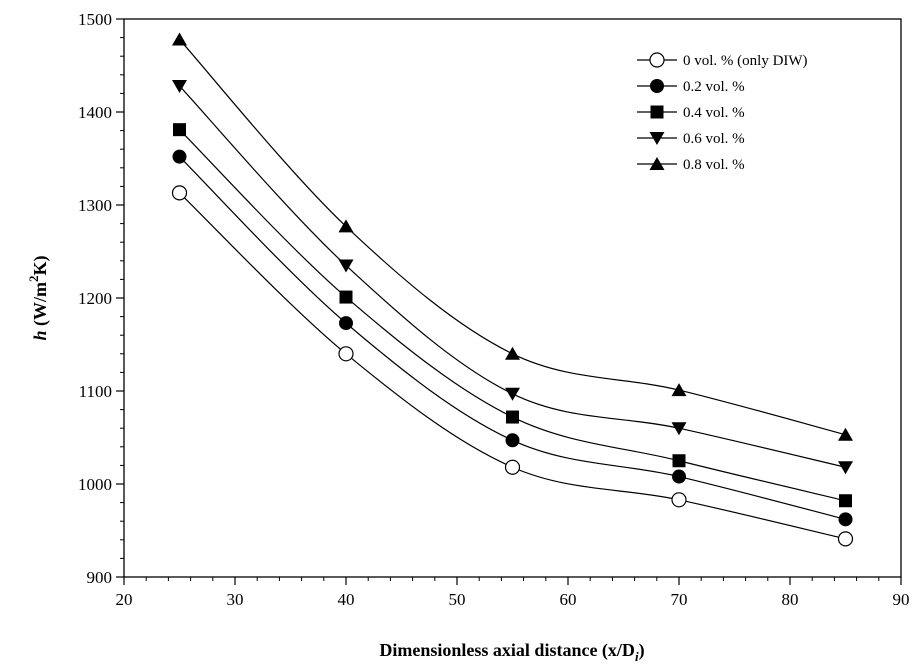 Image resolution: width=919 pixels, height=667 pixels. Describe the element at coordinates (95, 298) in the screenshot. I see `y-tick-label: 1200` at that location.